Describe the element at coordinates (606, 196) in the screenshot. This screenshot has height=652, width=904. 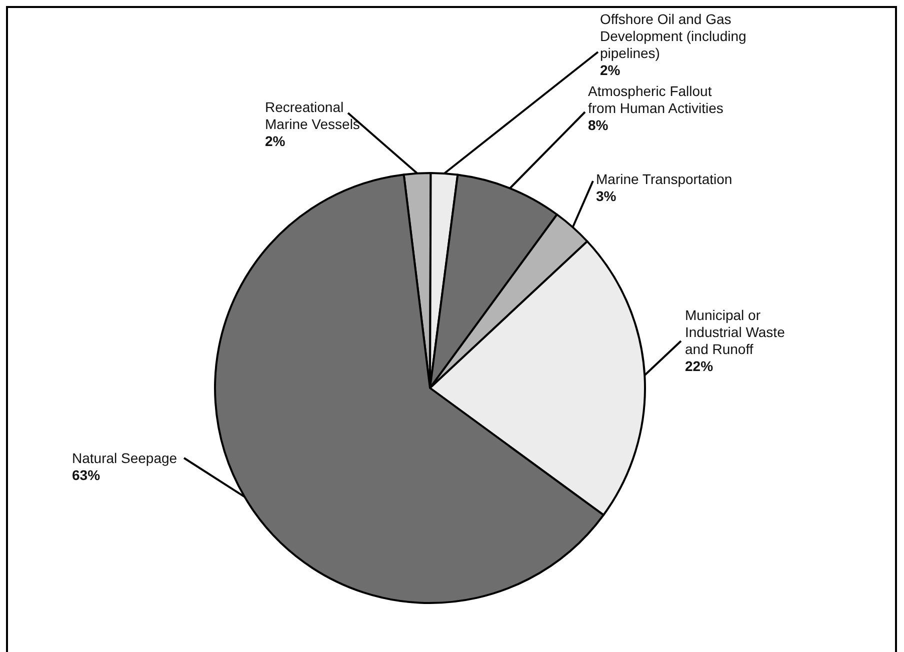
I see `data-label: 3%` at that location.